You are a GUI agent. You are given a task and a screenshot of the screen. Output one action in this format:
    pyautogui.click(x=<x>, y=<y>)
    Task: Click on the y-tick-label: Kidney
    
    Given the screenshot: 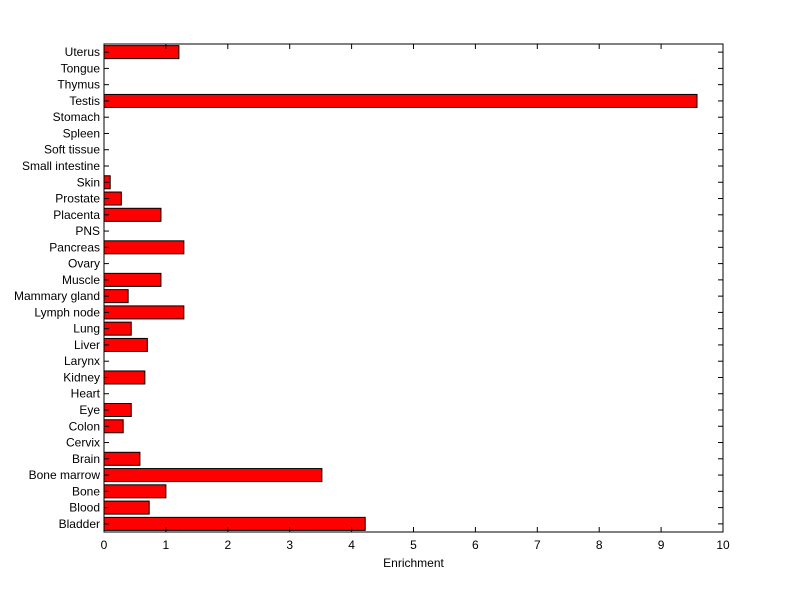 What is the action you would take?
    pyautogui.click(x=81, y=377)
    